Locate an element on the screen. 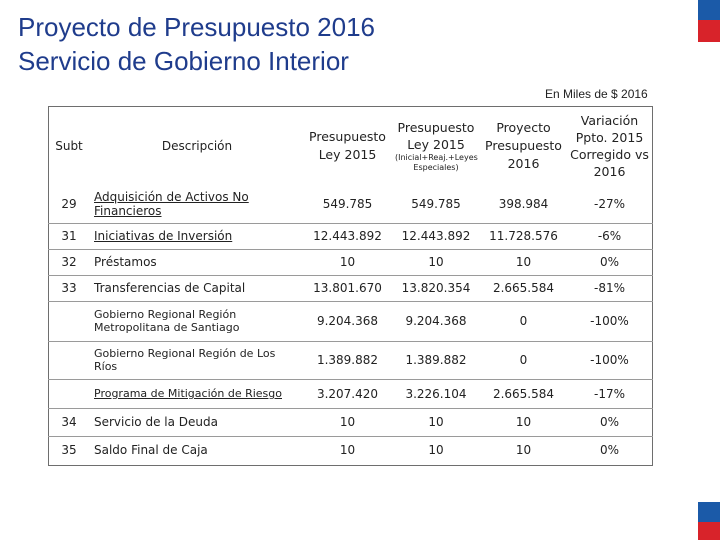 The height and width of the screenshot is (540, 720). cell-ley2015: 12.443.892 is located at coordinates (347, 236).